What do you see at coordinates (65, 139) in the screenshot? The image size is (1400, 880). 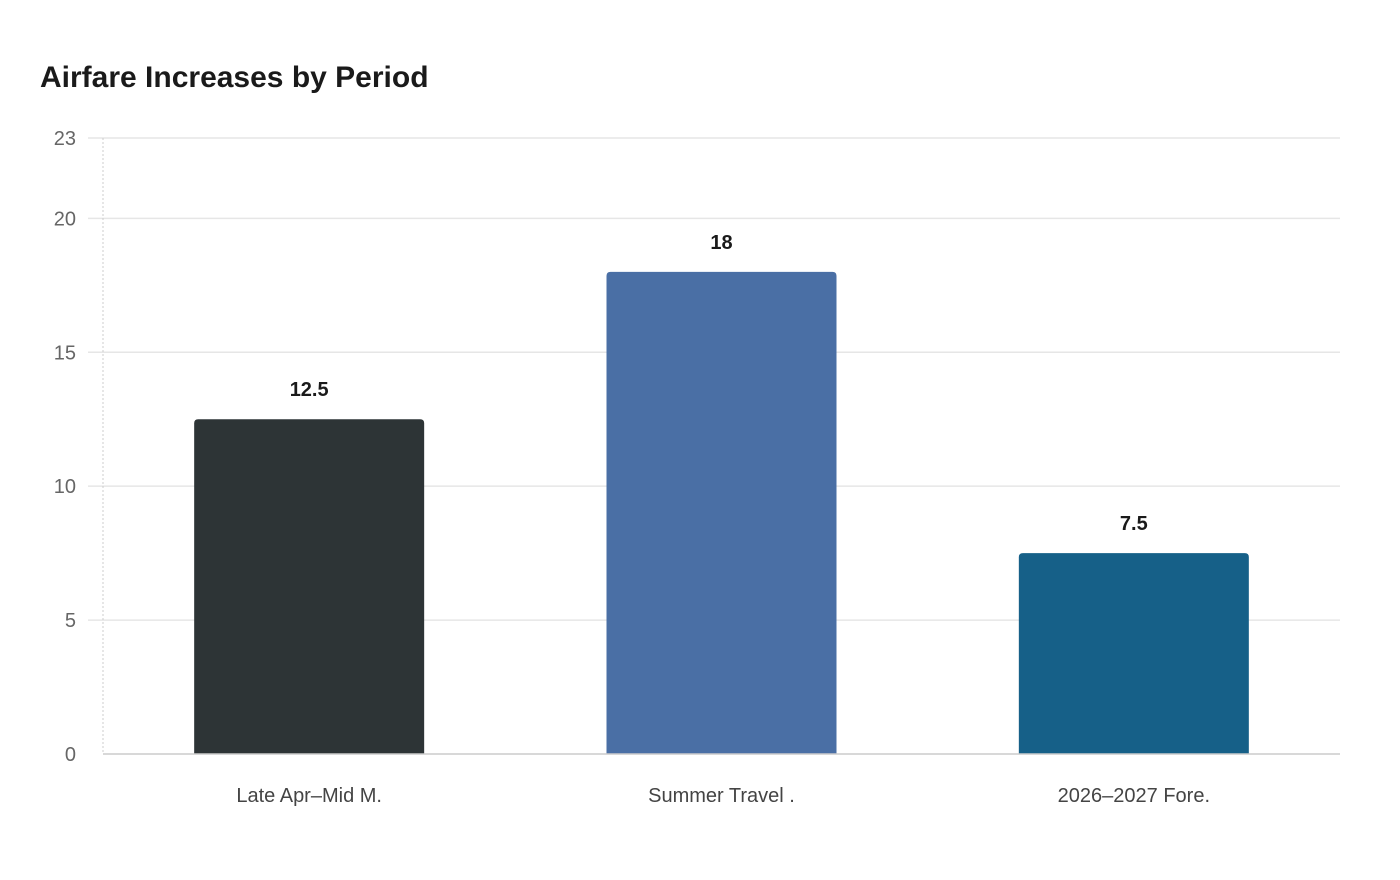 I see `y-tick-label: 23` at bounding box center [65, 139].